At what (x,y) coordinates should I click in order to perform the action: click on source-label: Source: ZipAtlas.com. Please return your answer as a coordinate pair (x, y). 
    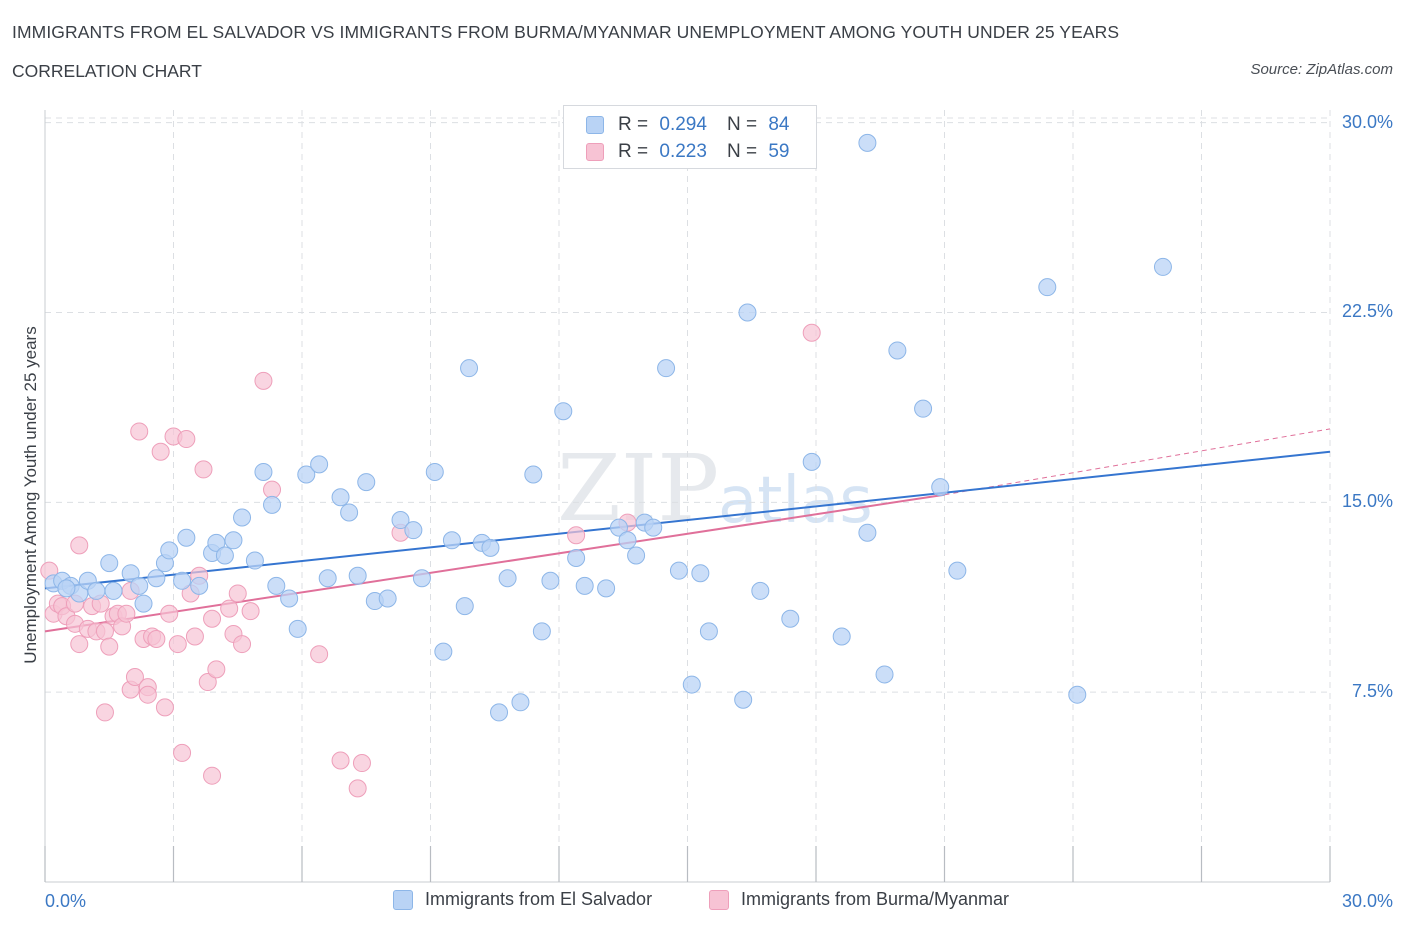
    Looking at the image, I should click on (1321, 69).